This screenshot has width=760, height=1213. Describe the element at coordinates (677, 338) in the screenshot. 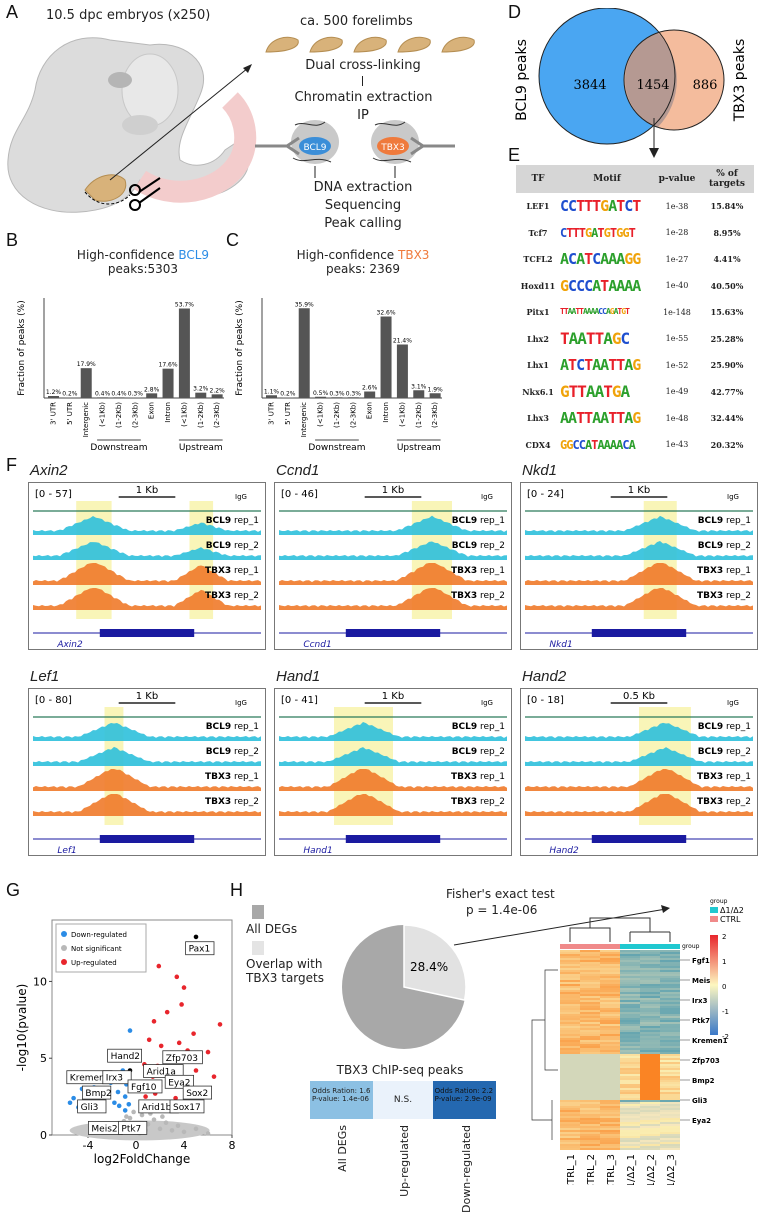

I see `motif-pvalue: 1e-55` at that location.